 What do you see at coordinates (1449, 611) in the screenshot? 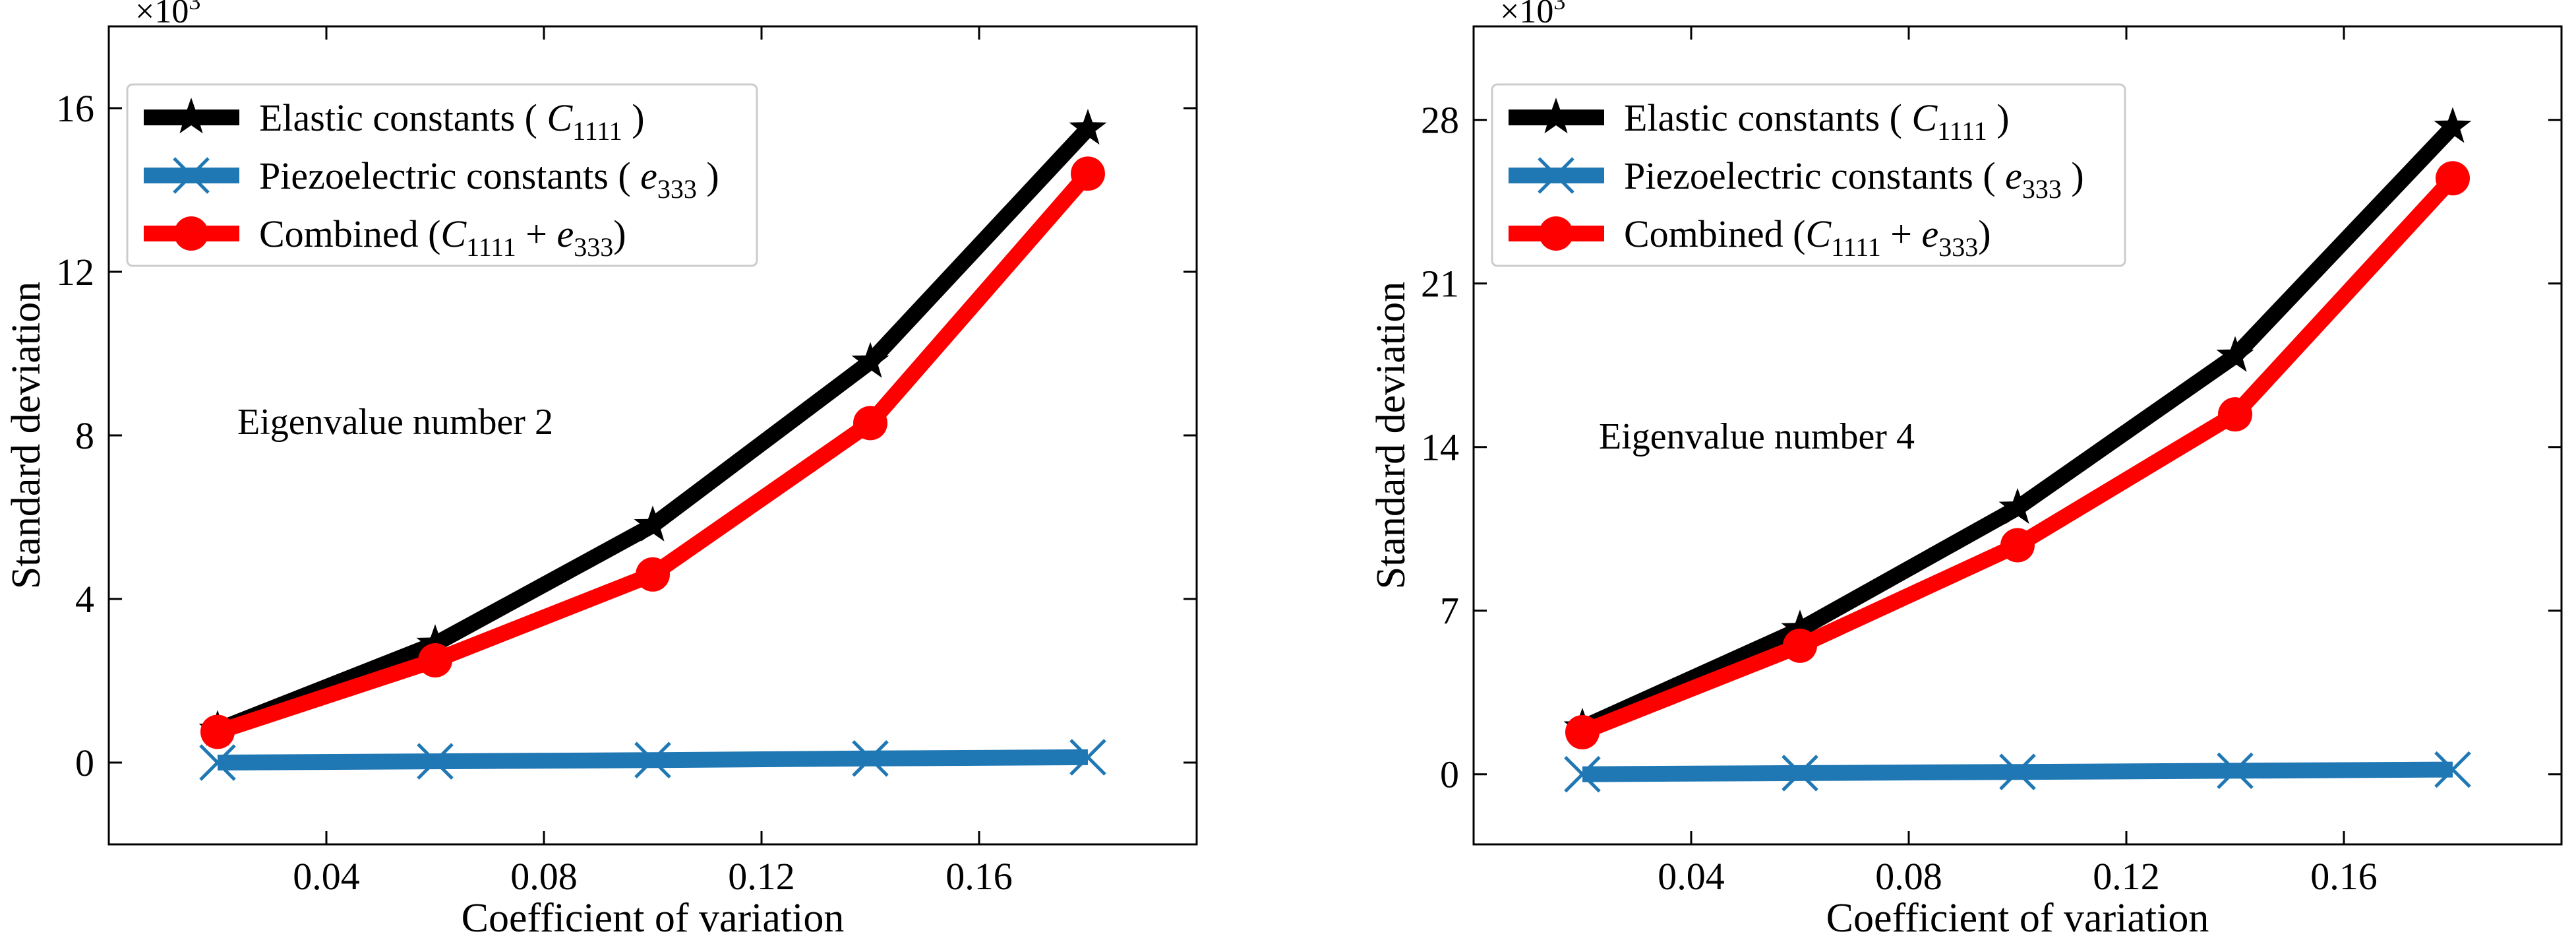
I see `y-tick-label: 7` at bounding box center [1449, 611].